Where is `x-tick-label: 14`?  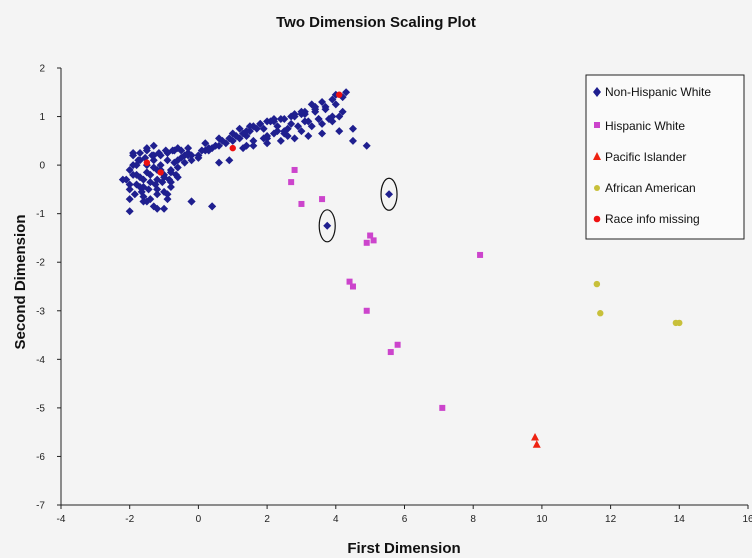 x-tick-label: 14 is located at coordinates (680, 519).